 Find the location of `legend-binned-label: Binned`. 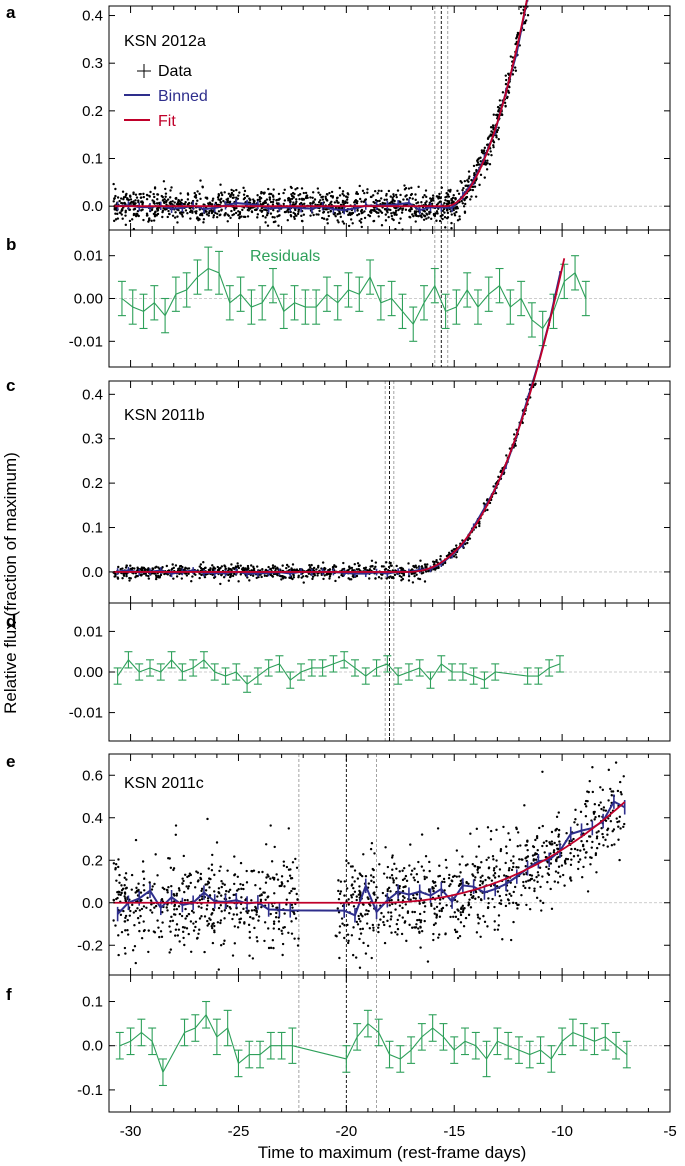

legend-binned-label: Binned is located at coordinates (183, 96).